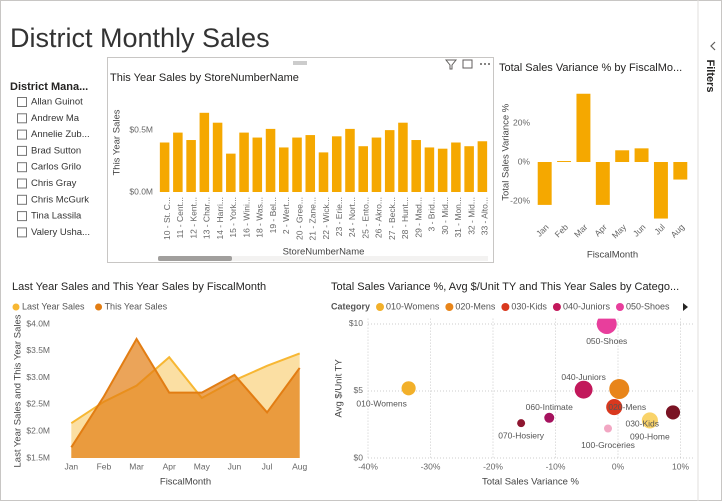 The width and height of the screenshot is (722, 501). Describe the element at coordinates (54, 183) in the screenshot. I see `slicer-item: Chris Gray` at that location.